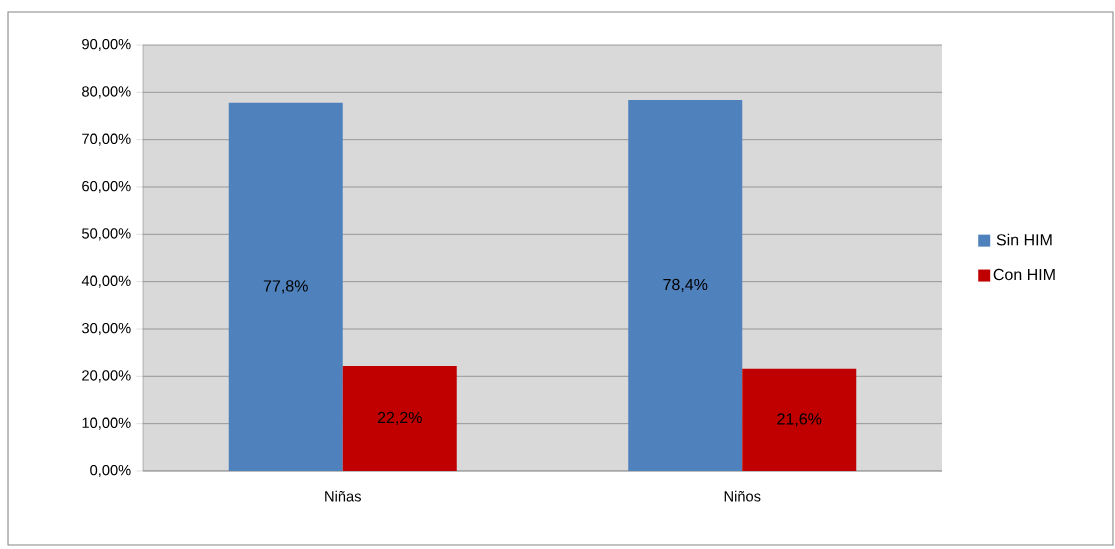 This screenshot has width=1115, height=549. Describe the element at coordinates (106, 234) in the screenshot. I see `y-tick-label: 50,00%` at that location.